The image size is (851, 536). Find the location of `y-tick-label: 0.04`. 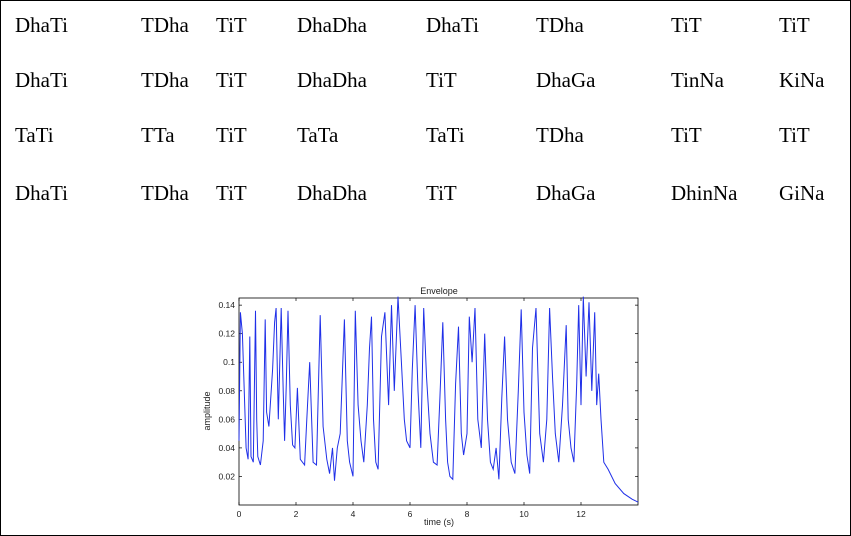

y-tick-label: 0.04 is located at coordinates (226, 448).